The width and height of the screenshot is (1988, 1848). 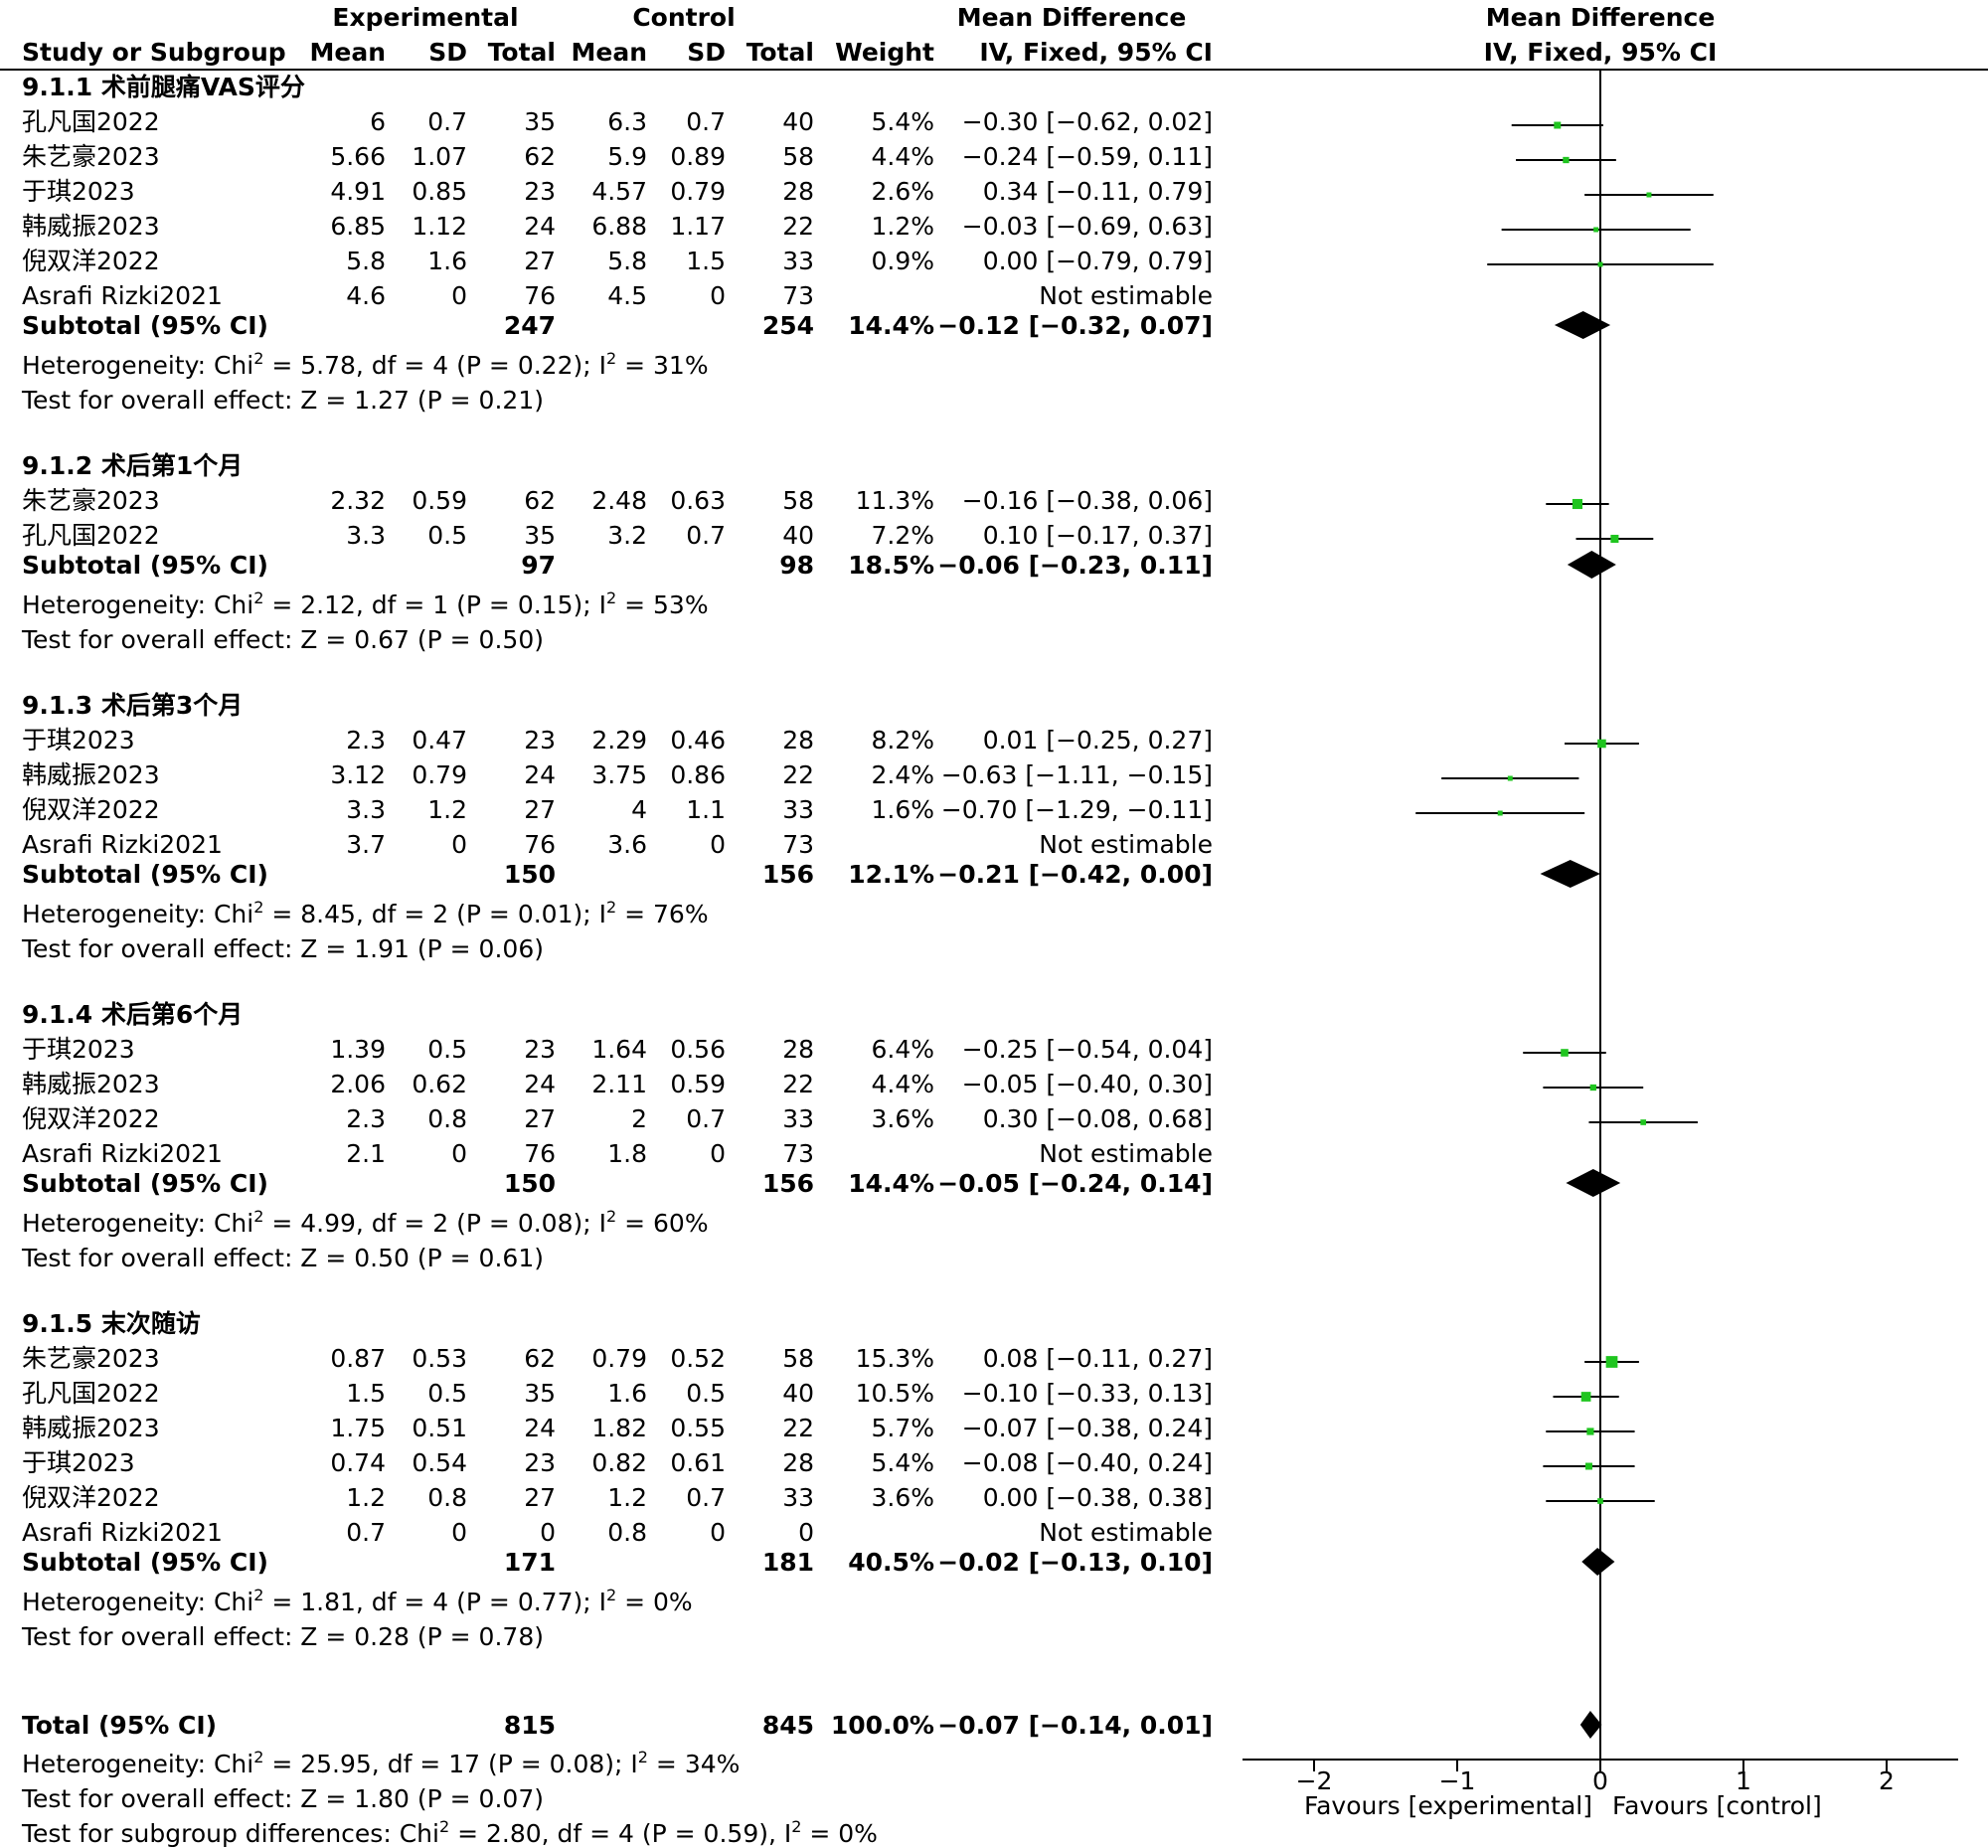 What do you see at coordinates (1075, 1562) in the screenshot?
I see `subtotal-ci: −0.02 [−0.13, 0.10]` at bounding box center [1075, 1562].